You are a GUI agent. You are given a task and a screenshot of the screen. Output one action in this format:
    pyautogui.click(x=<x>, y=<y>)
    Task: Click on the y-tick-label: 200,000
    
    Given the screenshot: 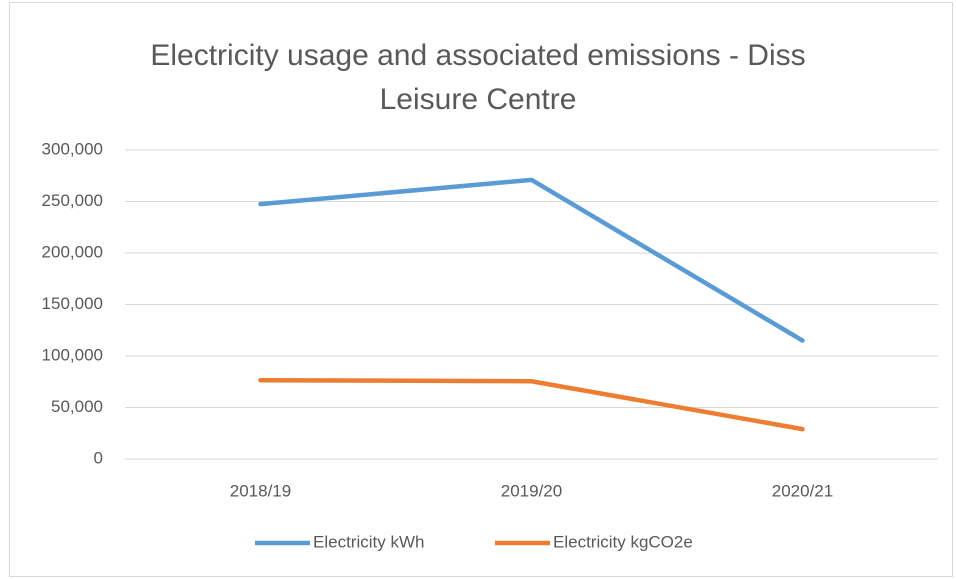 What is the action you would take?
    pyautogui.click(x=72, y=251)
    